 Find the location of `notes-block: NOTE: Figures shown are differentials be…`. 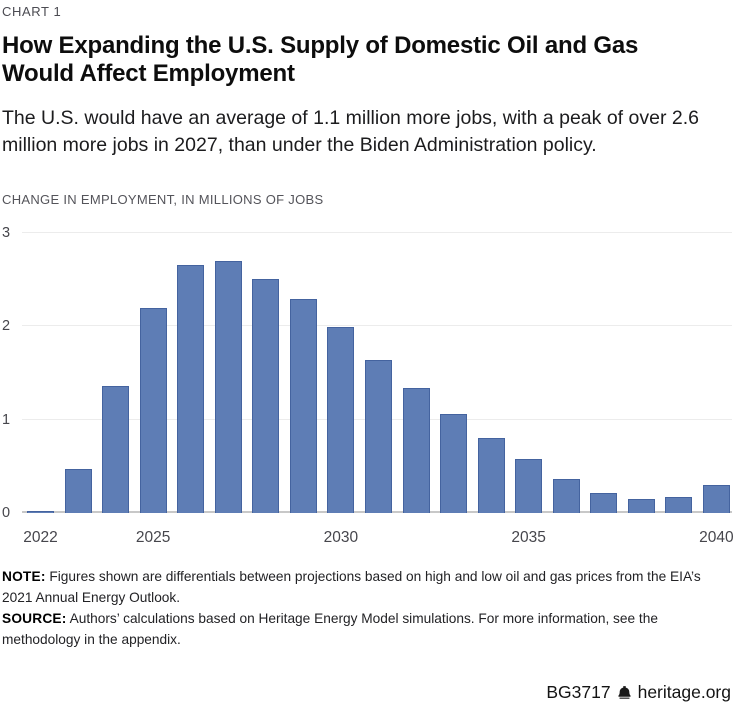

notes-block: NOTE: Figures shown are differentials be… is located at coordinates (367, 608).